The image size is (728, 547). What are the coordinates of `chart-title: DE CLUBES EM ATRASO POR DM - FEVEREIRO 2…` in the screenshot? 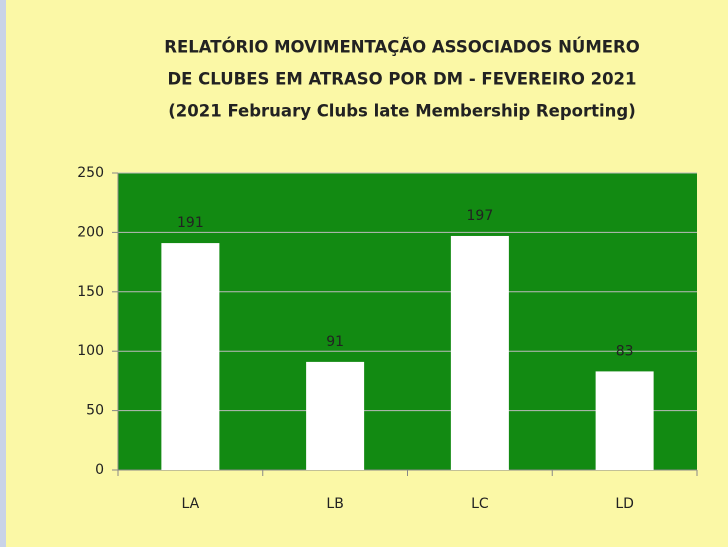 It's located at (401, 79).